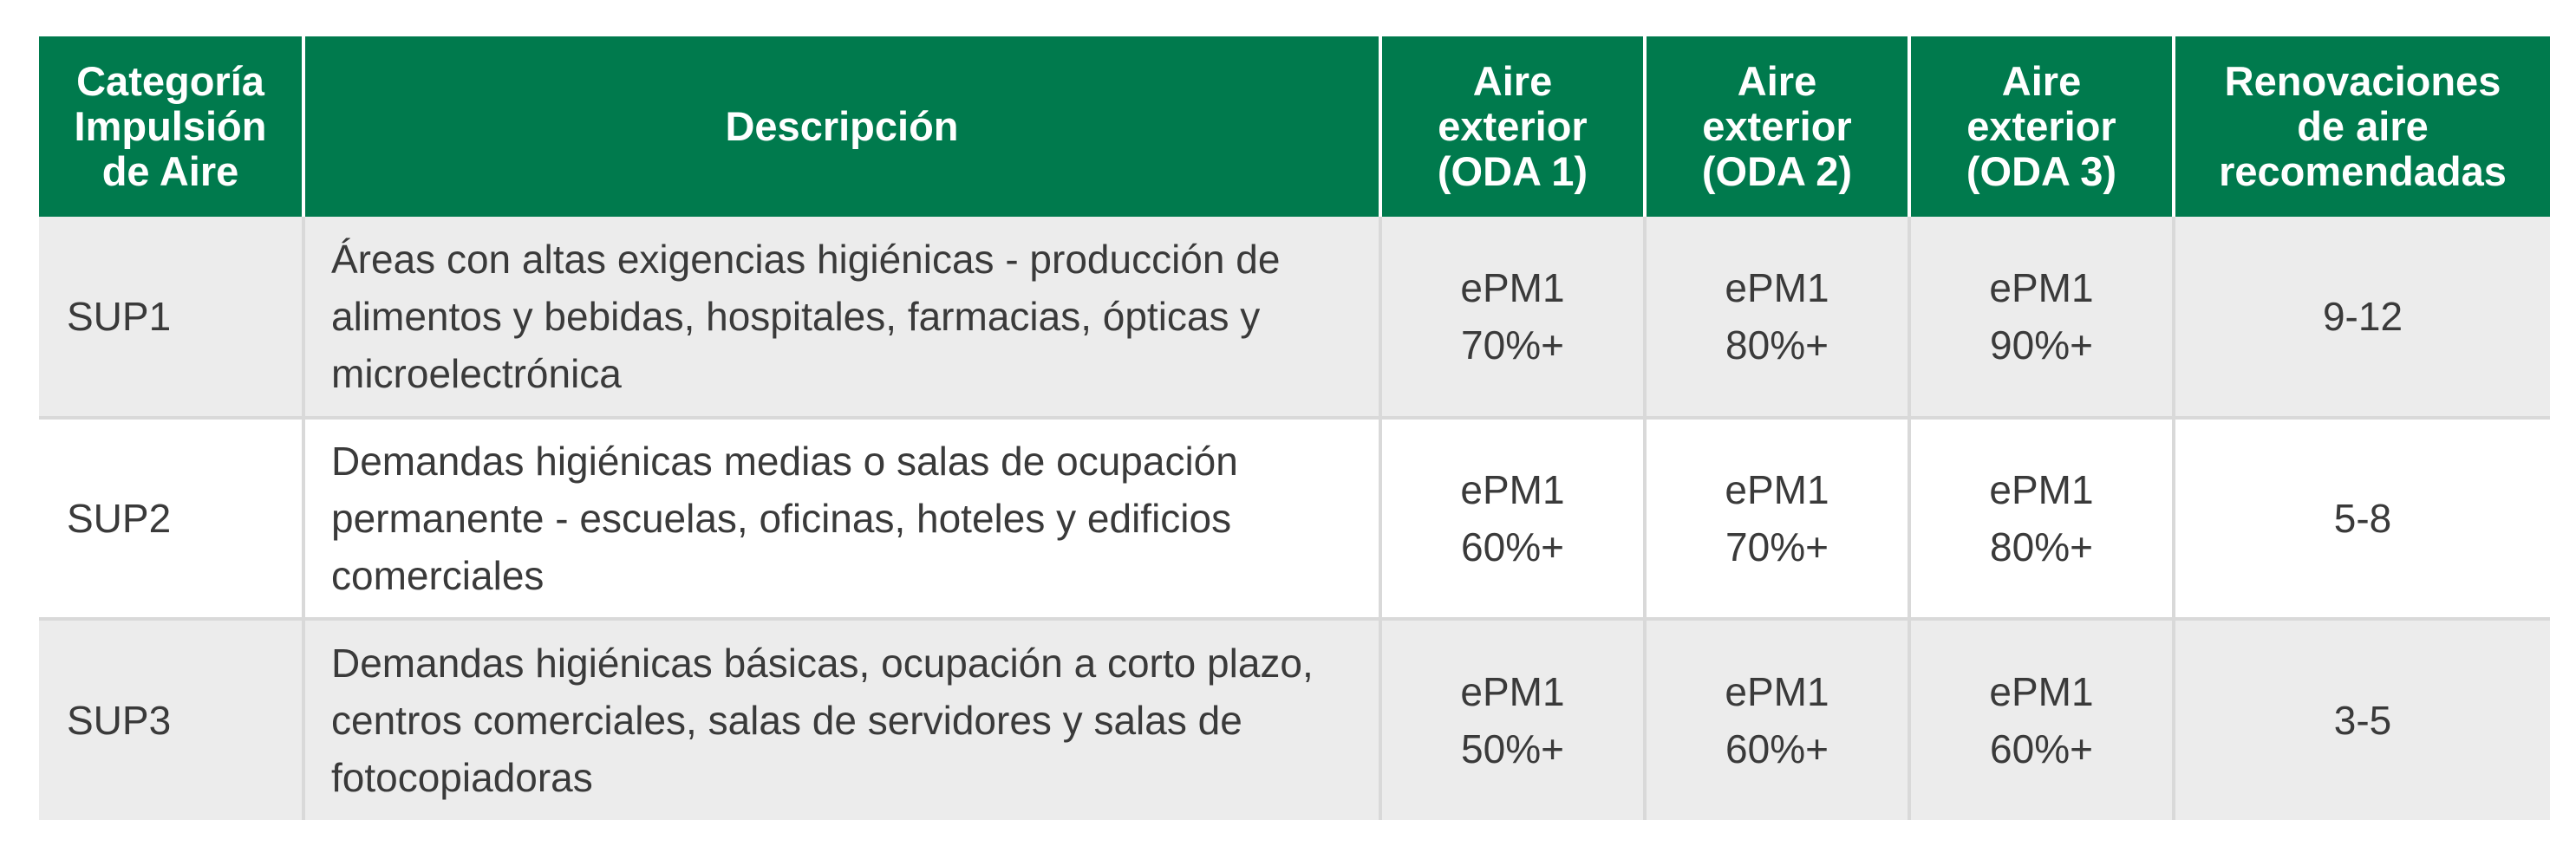  I want to click on oda1-cell: ePM1 50%+, so click(1514, 719).